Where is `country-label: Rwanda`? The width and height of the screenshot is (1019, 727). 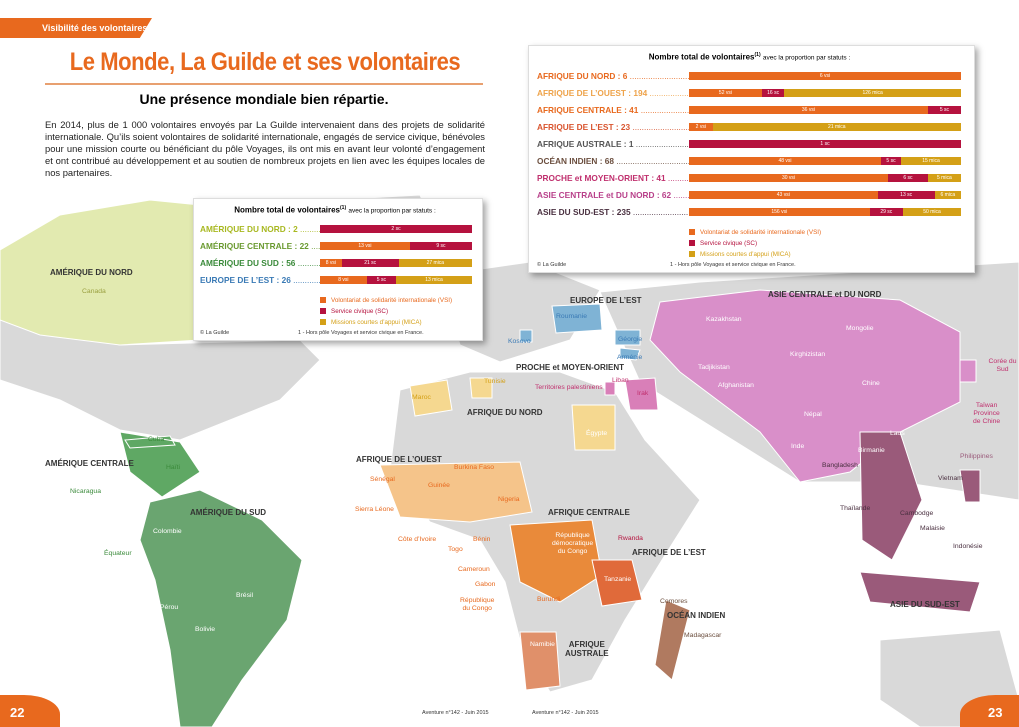 country-label: Rwanda is located at coordinates (630, 538).